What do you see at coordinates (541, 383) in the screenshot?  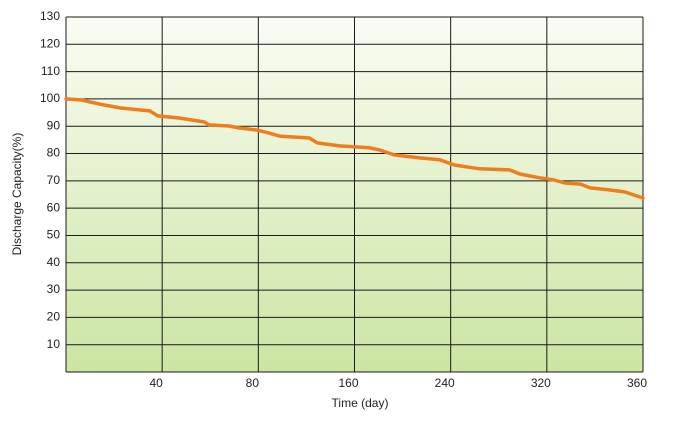 I see `x-tick-label: 320` at bounding box center [541, 383].